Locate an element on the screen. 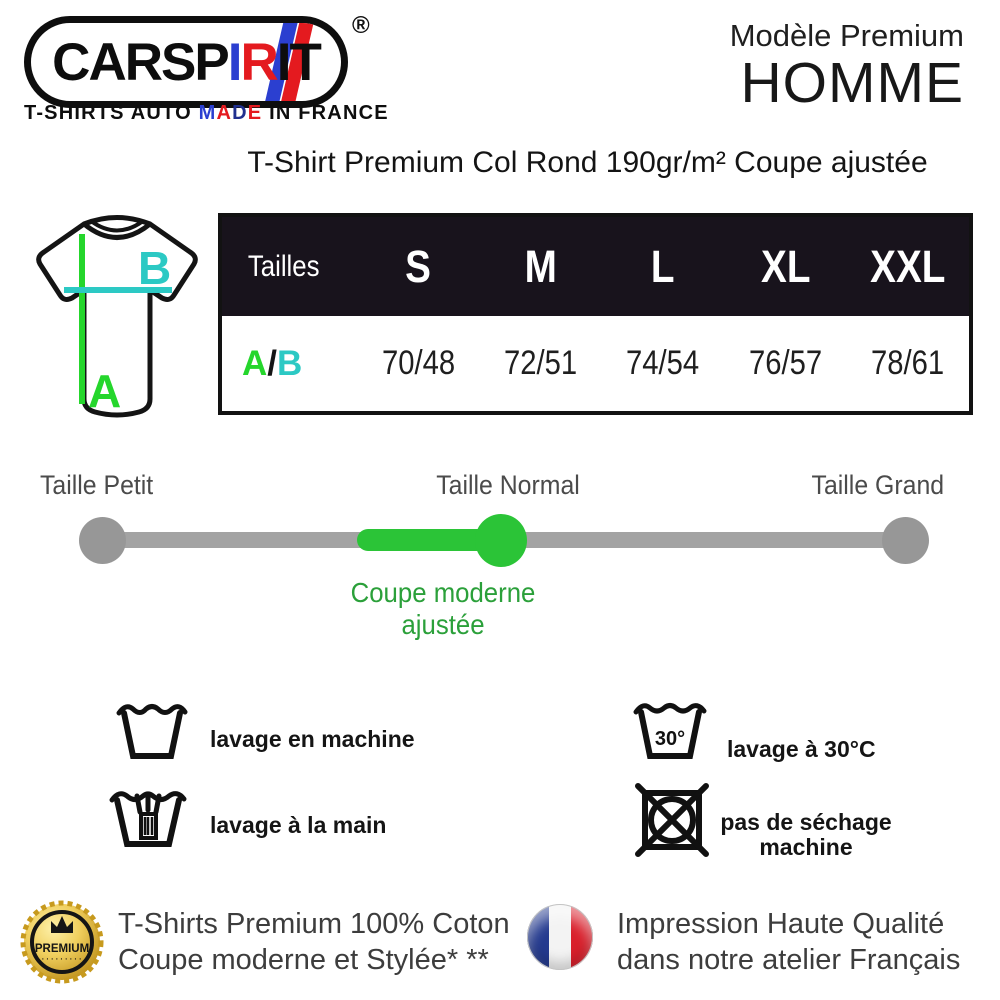 The width and height of the screenshot is (1000, 1000). registered-trademark-icon: ® is located at coordinates (361, 25).